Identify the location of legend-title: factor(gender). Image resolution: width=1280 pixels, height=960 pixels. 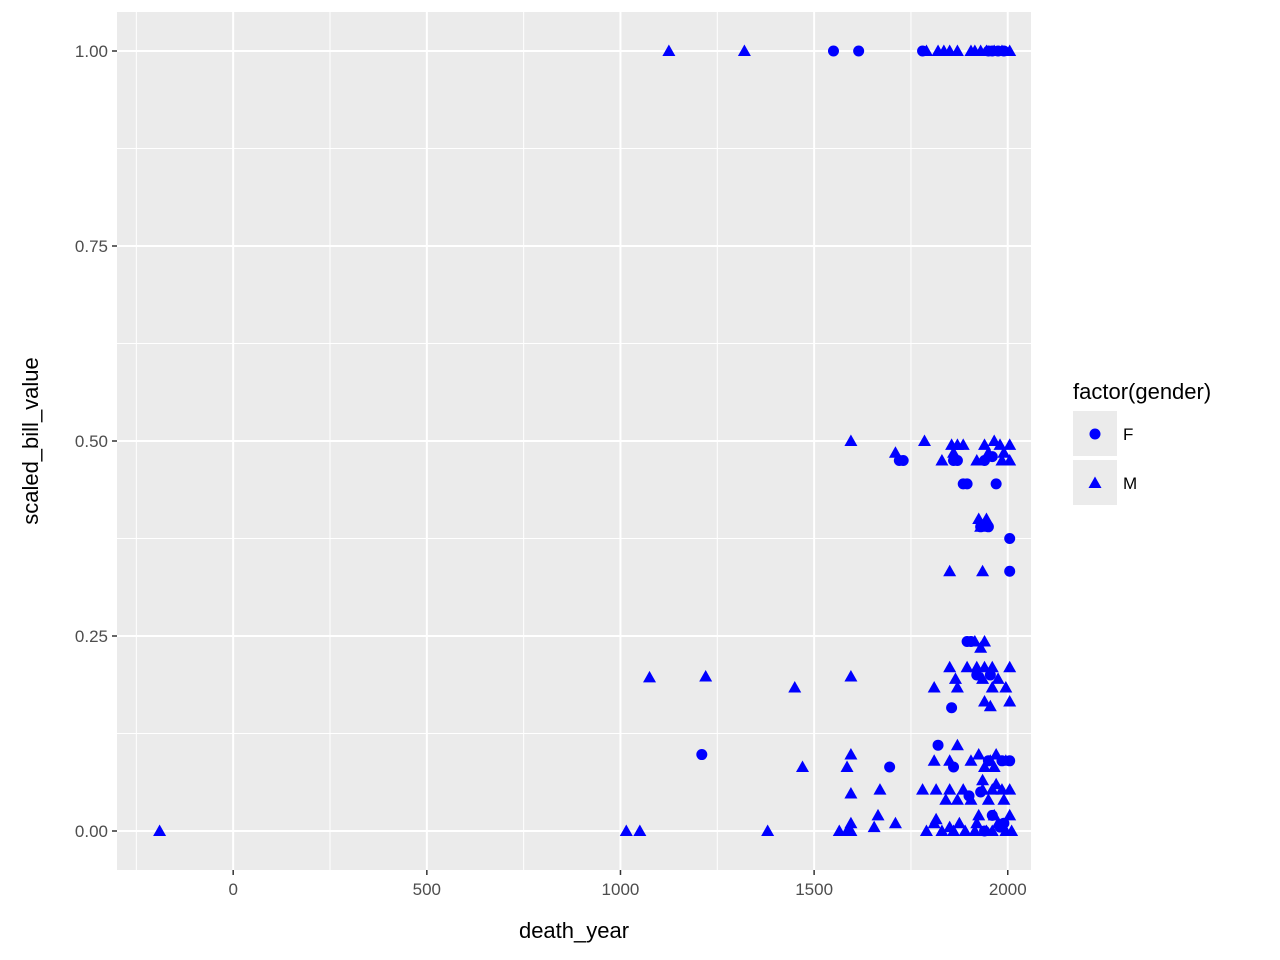
(1142, 391).